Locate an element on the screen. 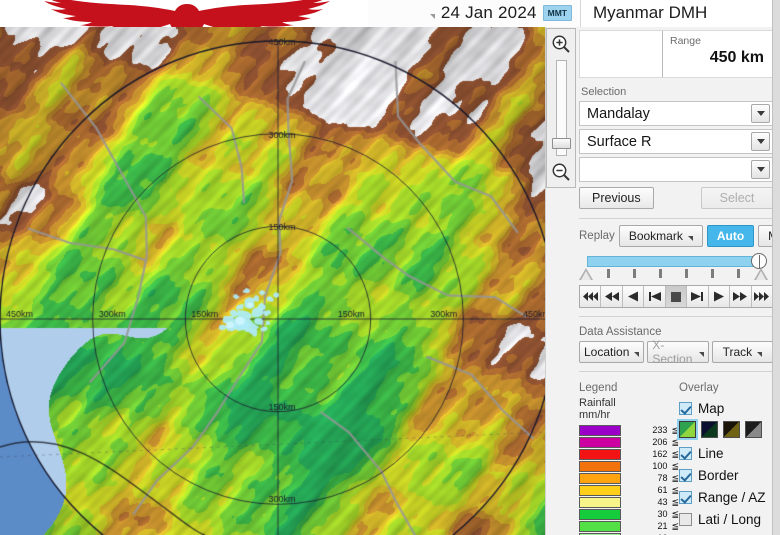  legend-value: 78 is located at coordinates (662, 478).